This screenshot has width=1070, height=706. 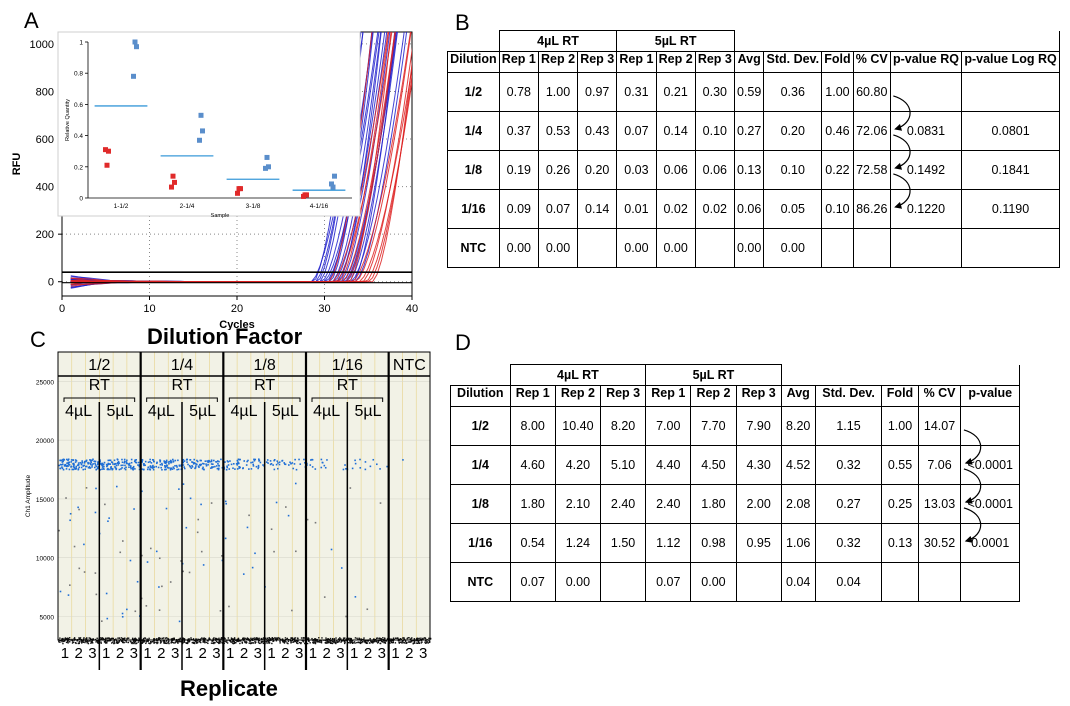 What do you see at coordinates (900, 543) in the screenshot?
I see `value-cell: 0.13` at bounding box center [900, 543].